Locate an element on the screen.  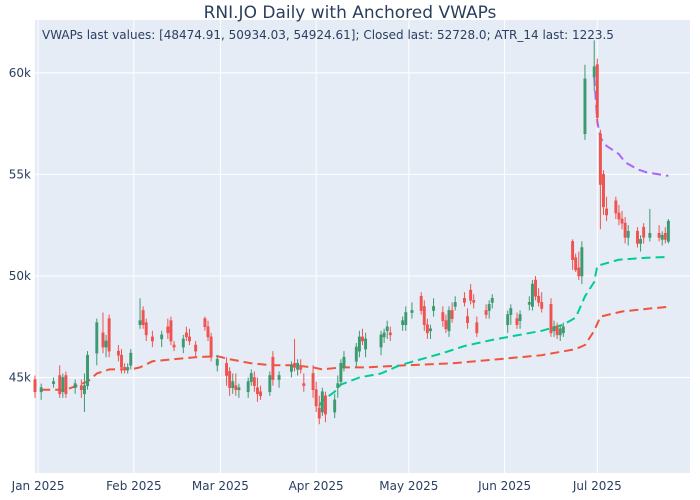
y-tick-label: 55k is located at coordinates (20, 174).